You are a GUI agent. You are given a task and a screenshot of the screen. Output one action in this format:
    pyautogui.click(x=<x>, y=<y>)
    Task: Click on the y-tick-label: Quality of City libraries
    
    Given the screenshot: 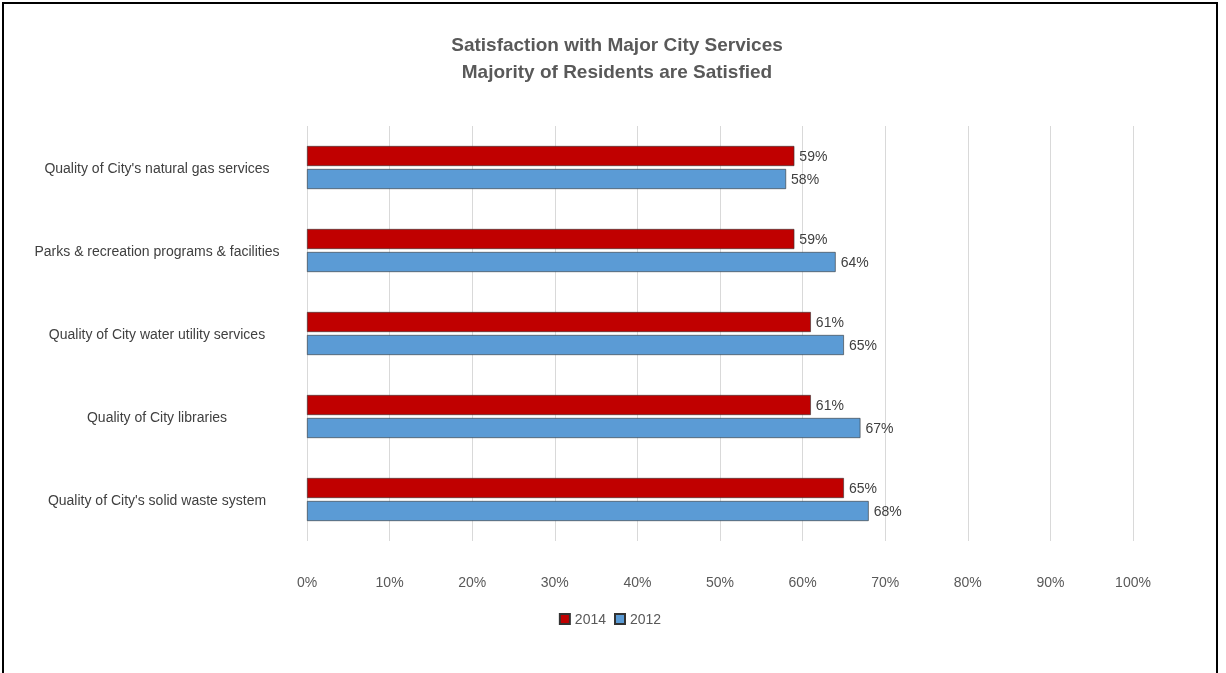 What is the action you would take?
    pyautogui.click(x=157, y=416)
    